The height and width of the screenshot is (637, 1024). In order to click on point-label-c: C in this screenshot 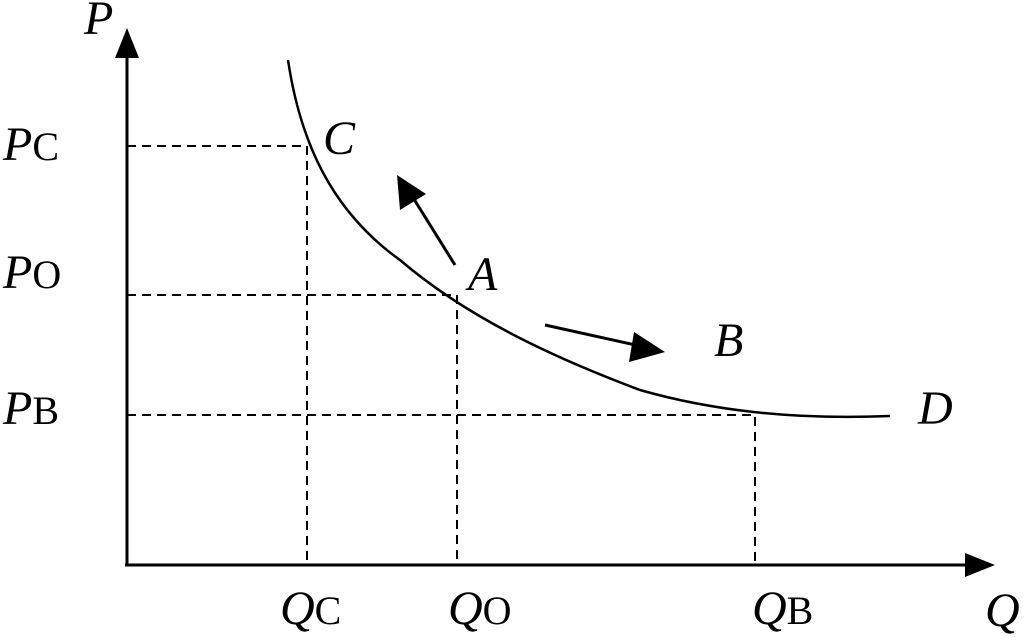, I will do `click(339, 138)`.